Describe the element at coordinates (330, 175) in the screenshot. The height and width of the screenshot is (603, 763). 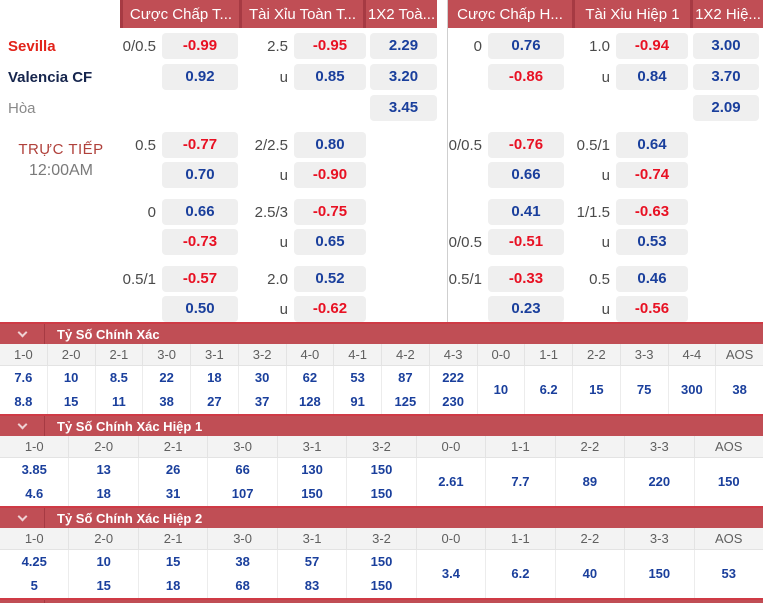
I see `odds-pill: -0.90` at that location.